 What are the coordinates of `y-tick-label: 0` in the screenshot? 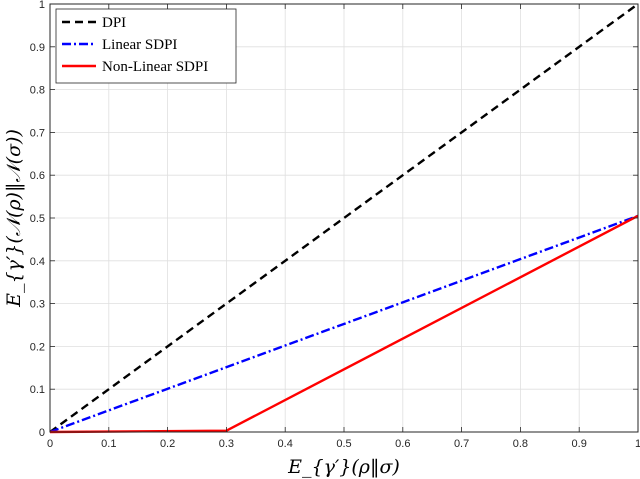 It's located at (42, 433).